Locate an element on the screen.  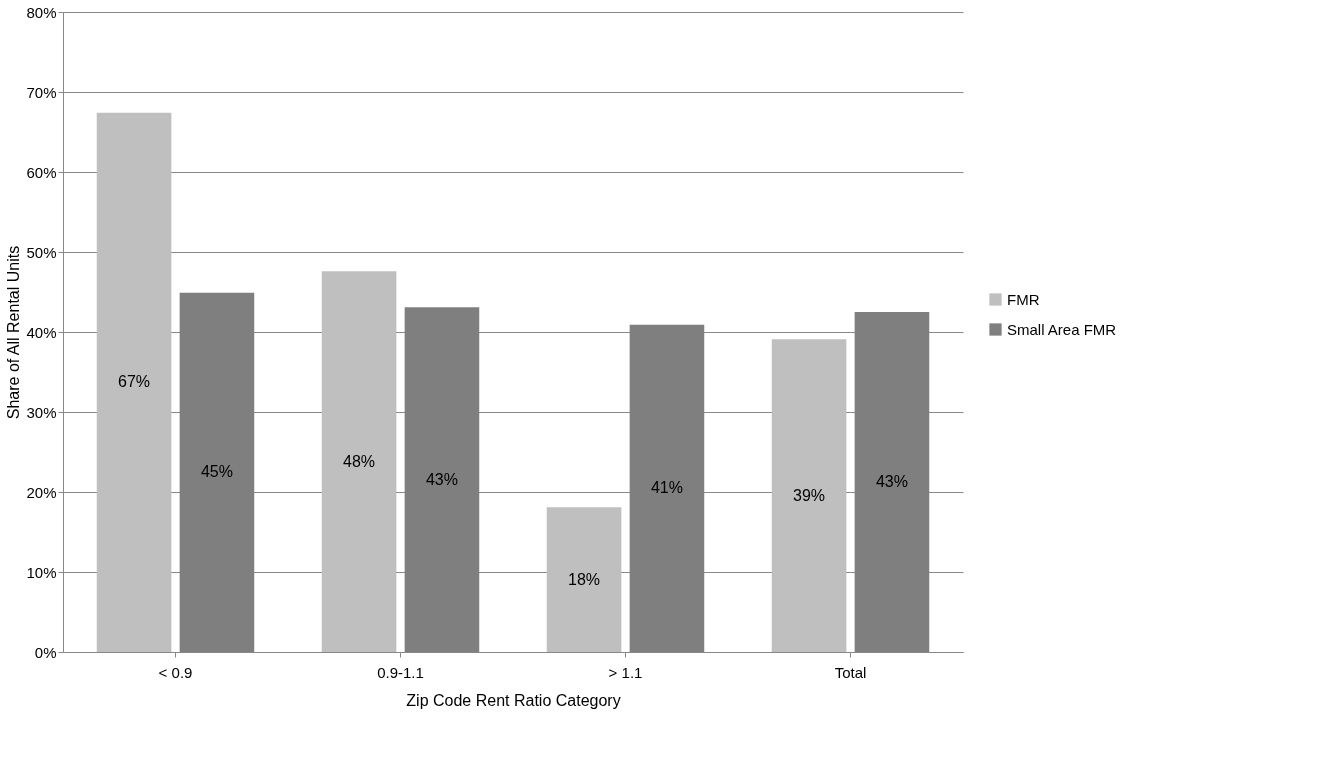
y-tick-label: 70% is located at coordinates (41, 92).